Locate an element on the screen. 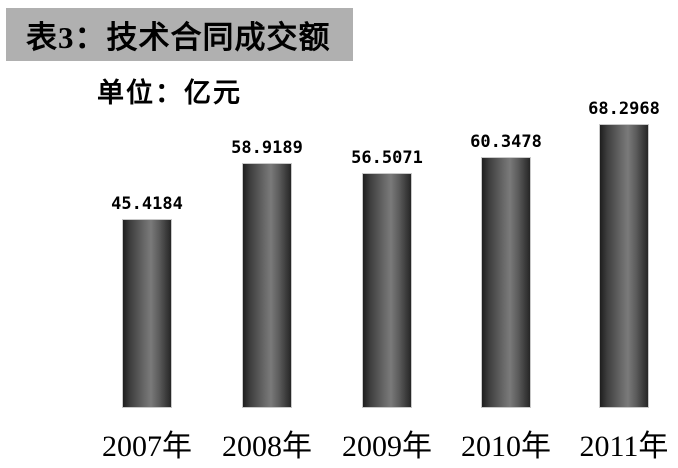 This screenshot has width=678, height=468. bar-value-label-2008: 58.9189 is located at coordinates (267, 148).